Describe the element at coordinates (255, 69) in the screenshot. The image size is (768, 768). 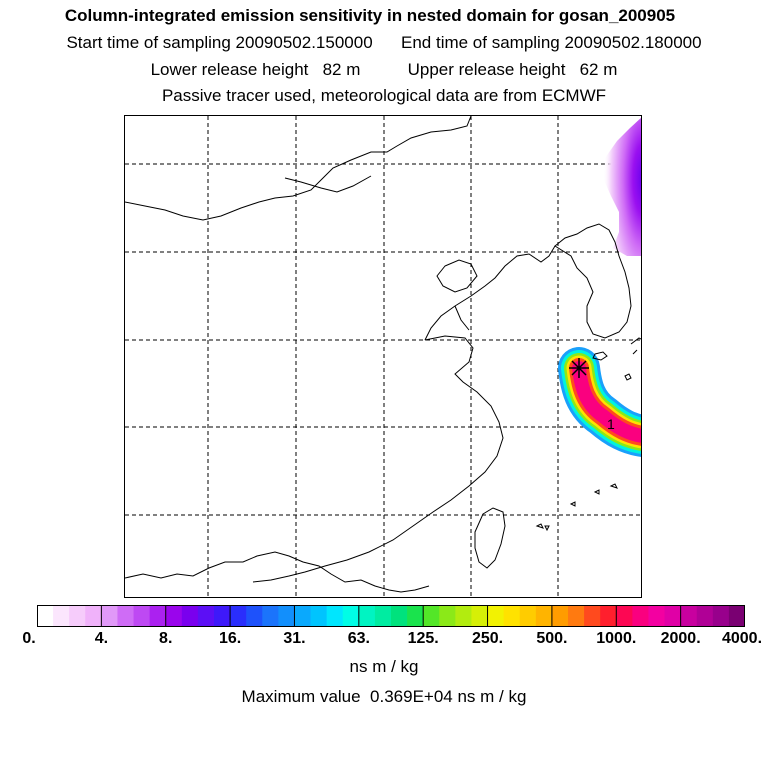
I see `lower-height-label: Lower release height 82 m` at that location.